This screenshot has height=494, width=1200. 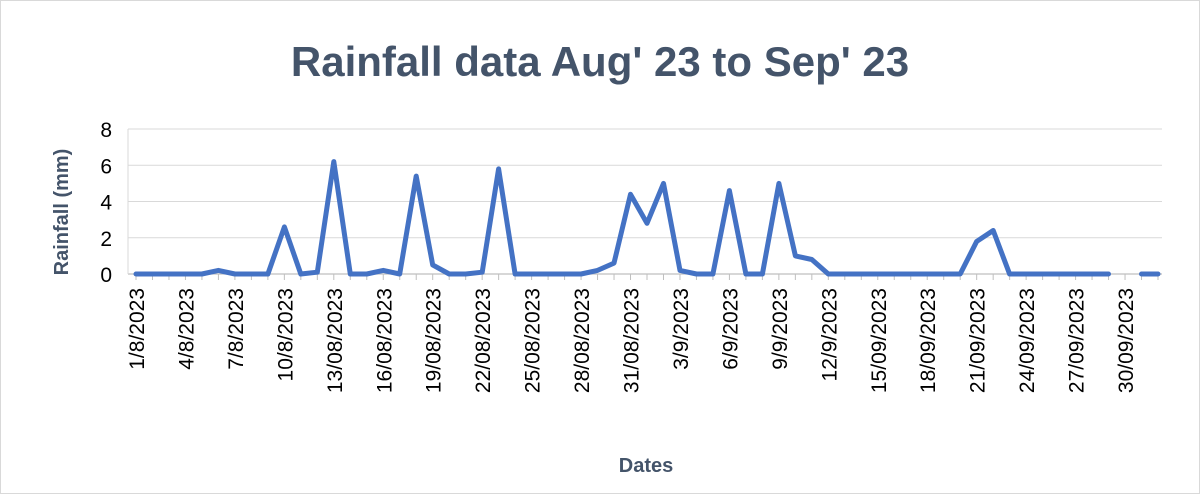 I want to click on y-tick-label: 4, so click(x=106, y=203).